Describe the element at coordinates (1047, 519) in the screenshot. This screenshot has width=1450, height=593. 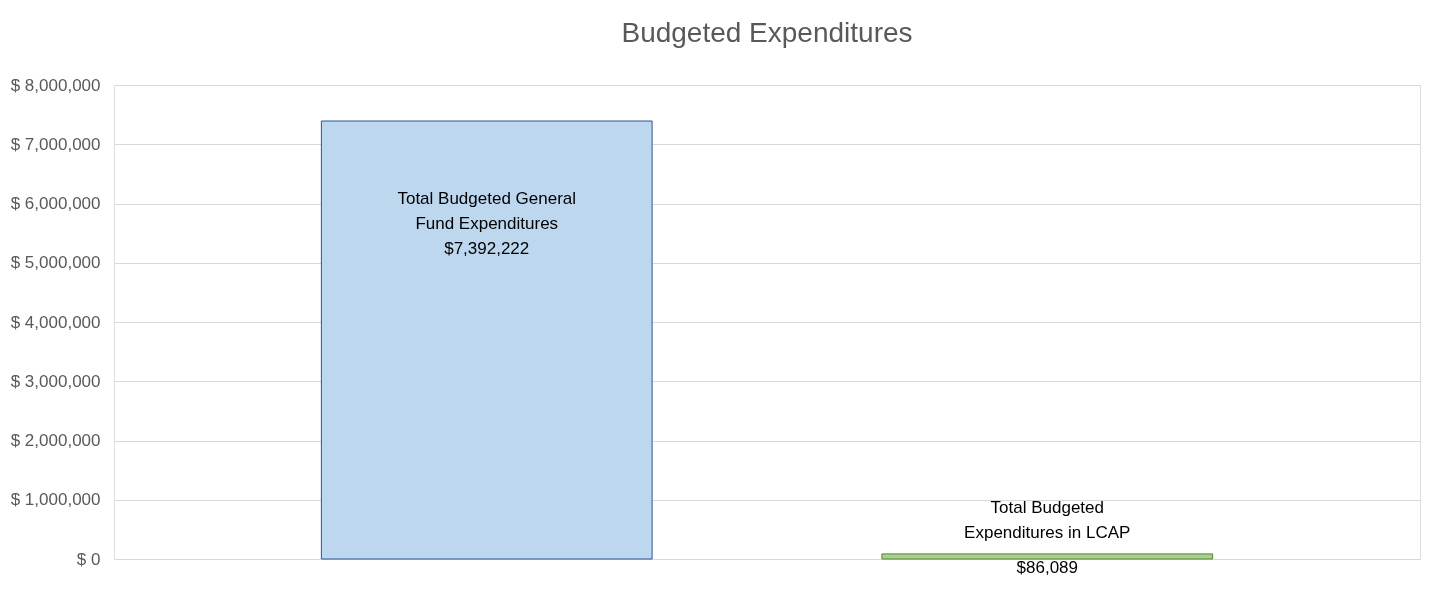
I see `x-tick-label: Total Budgeted Expenditures in LCAP` at that location.